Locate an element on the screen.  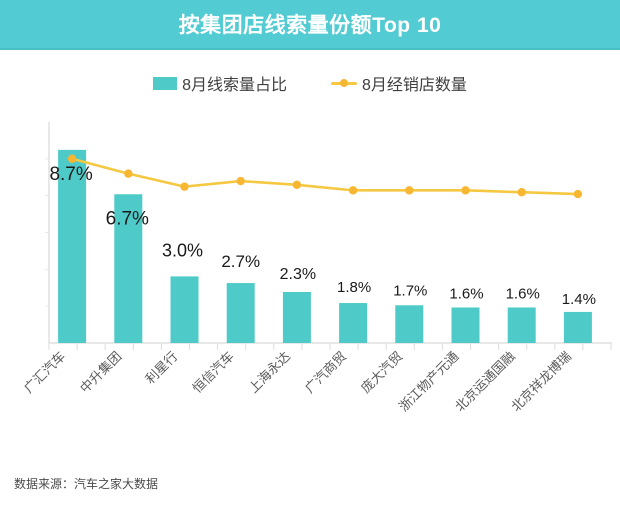
legend-label-bar-series: 8月线索量占比 is located at coordinates (234, 85).